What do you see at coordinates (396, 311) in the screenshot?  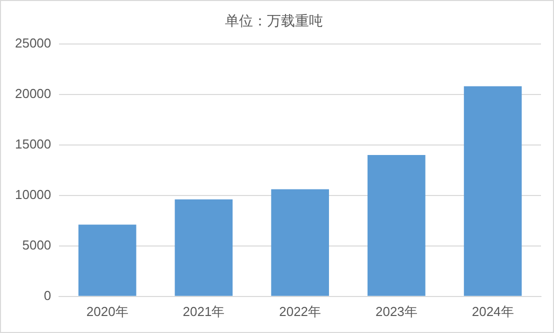 I see `x-tick-label: 2023年` at bounding box center [396, 311].